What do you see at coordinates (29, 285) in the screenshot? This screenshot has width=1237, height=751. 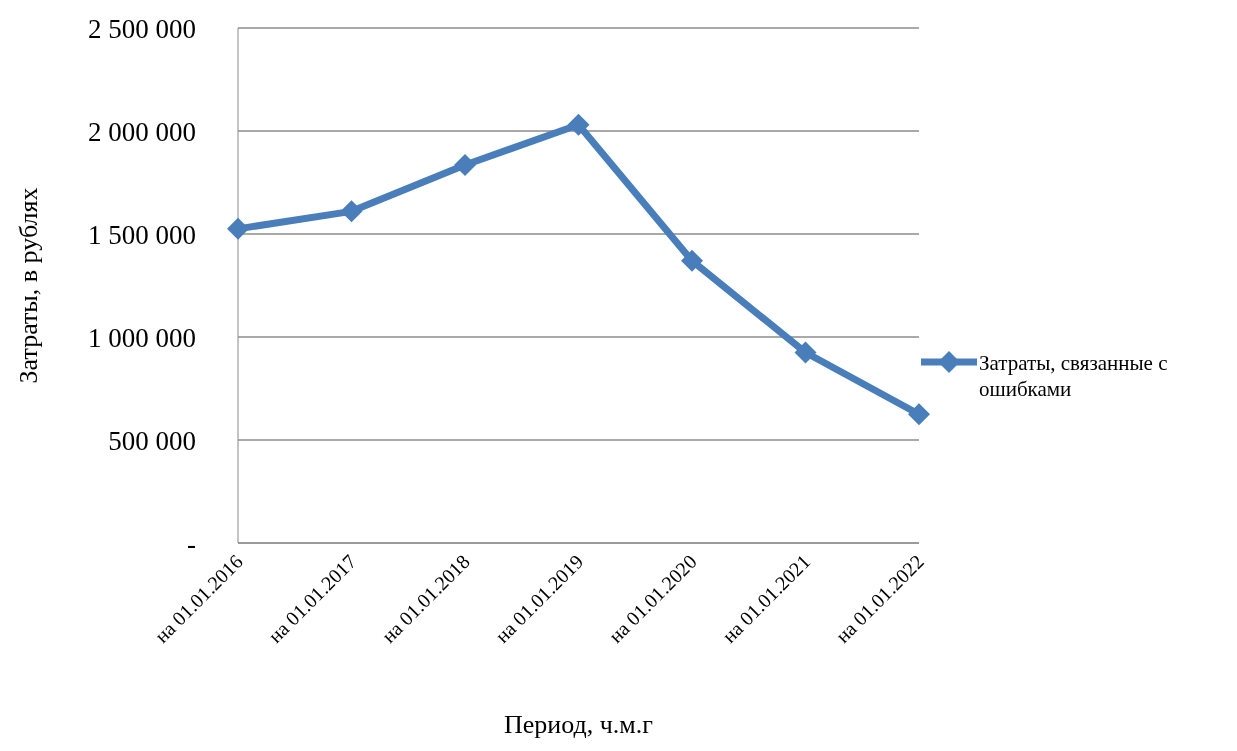 I see `y-axis-title: Затраты, в рублях` at bounding box center [29, 285].